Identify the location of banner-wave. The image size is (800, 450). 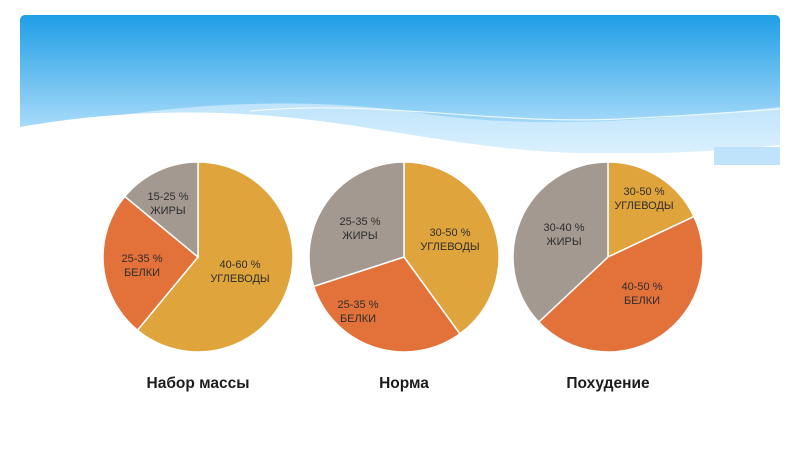
(400, 138).